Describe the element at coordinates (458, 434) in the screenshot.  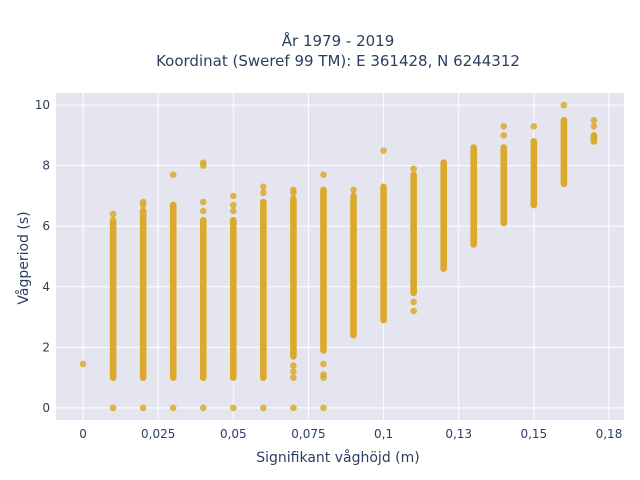
I see `x-tick-label: 0,13` at that location.